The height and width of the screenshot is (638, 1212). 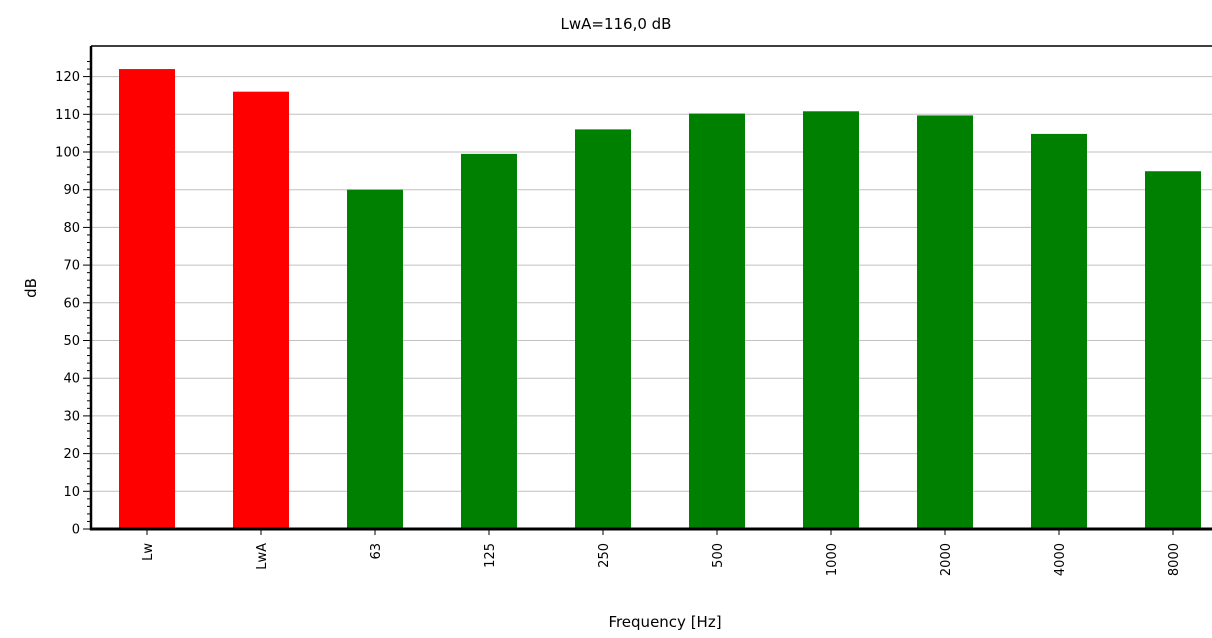 I want to click on x-tick-label: 63, so click(x=376, y=551).